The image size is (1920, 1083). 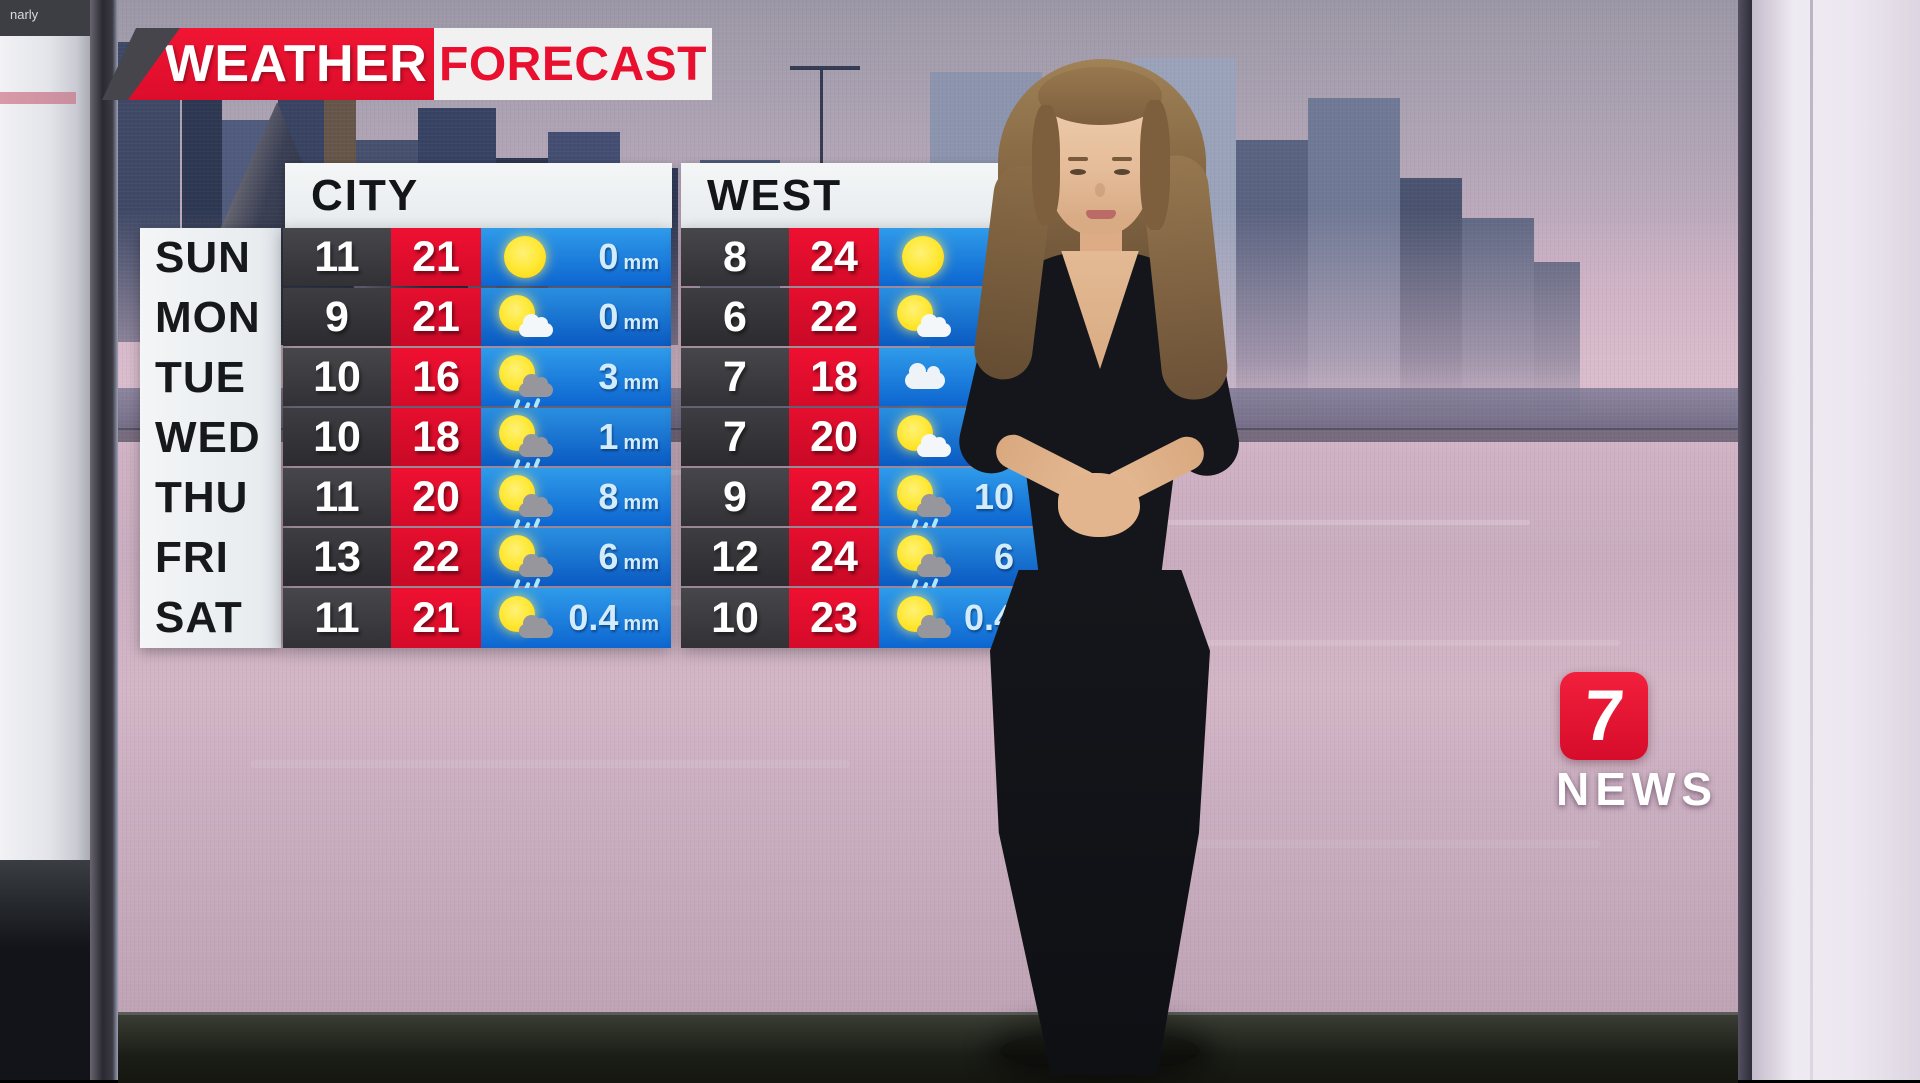 I want to click on forecast-row: 11 20 8 mm, so click(x=477, y=500).